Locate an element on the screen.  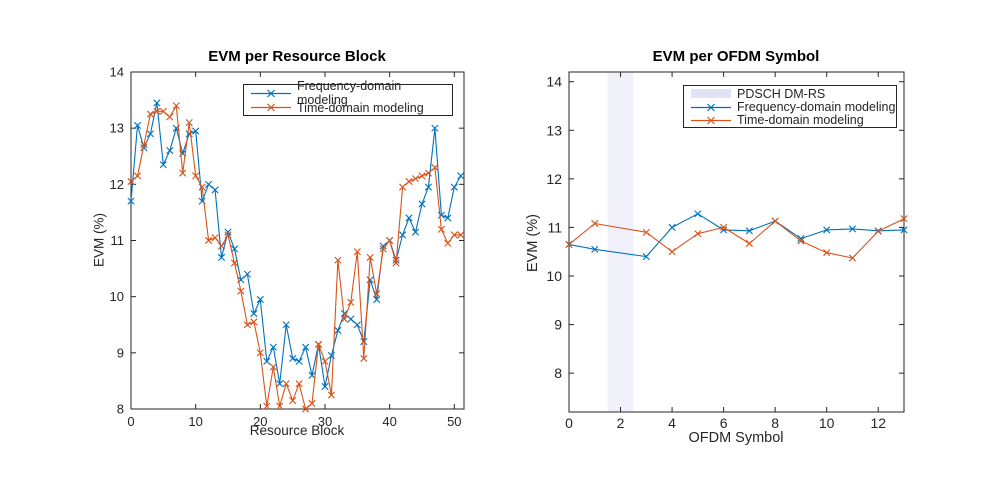
legend-label: PDSCH DM-RS is located at coordinates (781, 93).